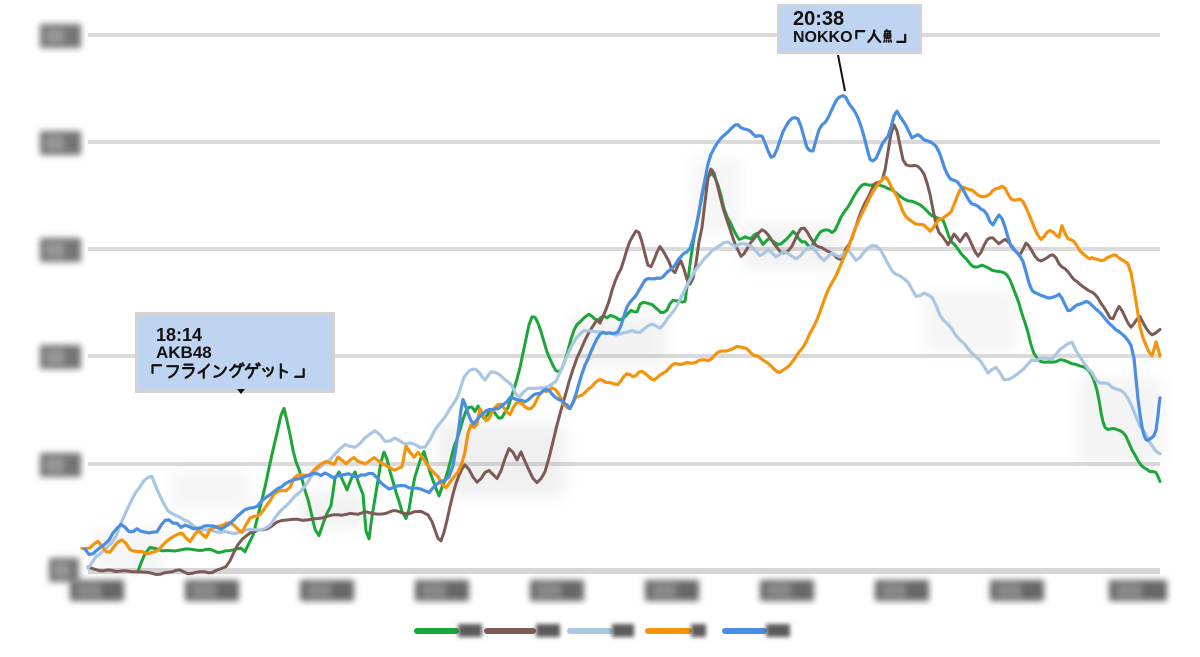  I want to click on svg-text: 18:14, so click(179, 335).